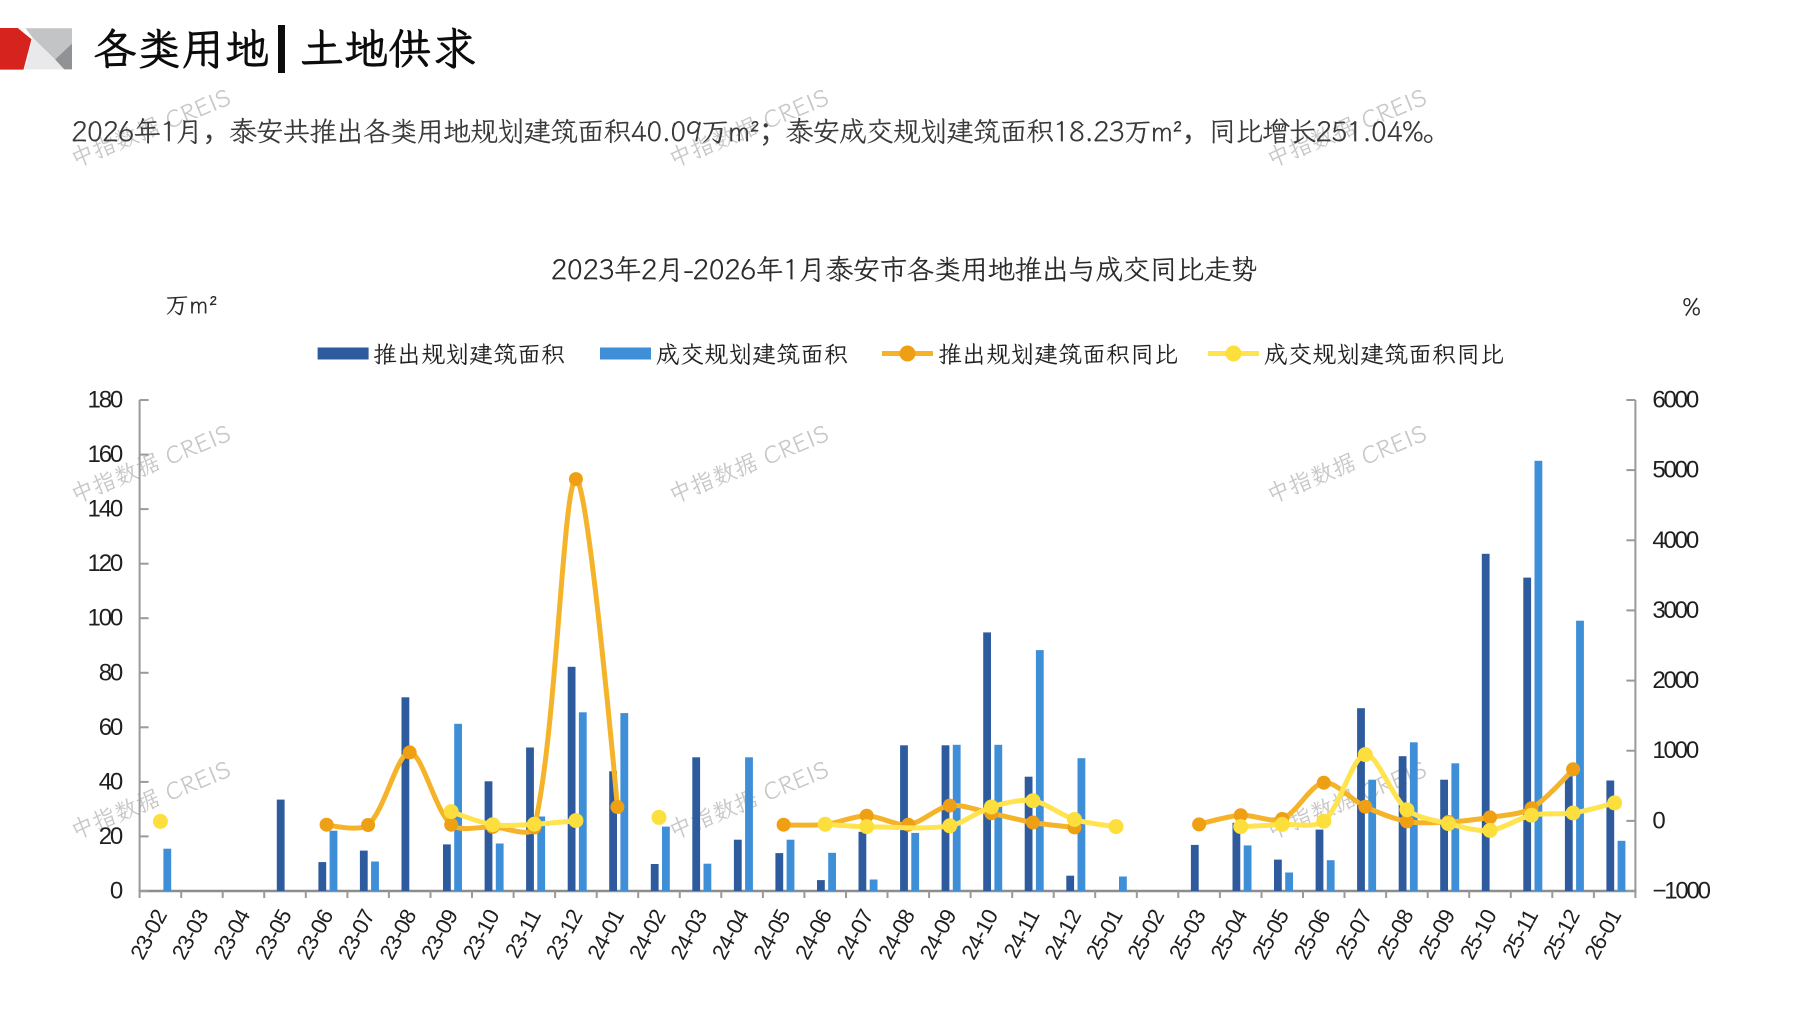 The image size is (1797, 1010). What do you see at coordinates (105, 509) in the screenshot?
I see `svg-text: 140` at bounding box center [105, 509].